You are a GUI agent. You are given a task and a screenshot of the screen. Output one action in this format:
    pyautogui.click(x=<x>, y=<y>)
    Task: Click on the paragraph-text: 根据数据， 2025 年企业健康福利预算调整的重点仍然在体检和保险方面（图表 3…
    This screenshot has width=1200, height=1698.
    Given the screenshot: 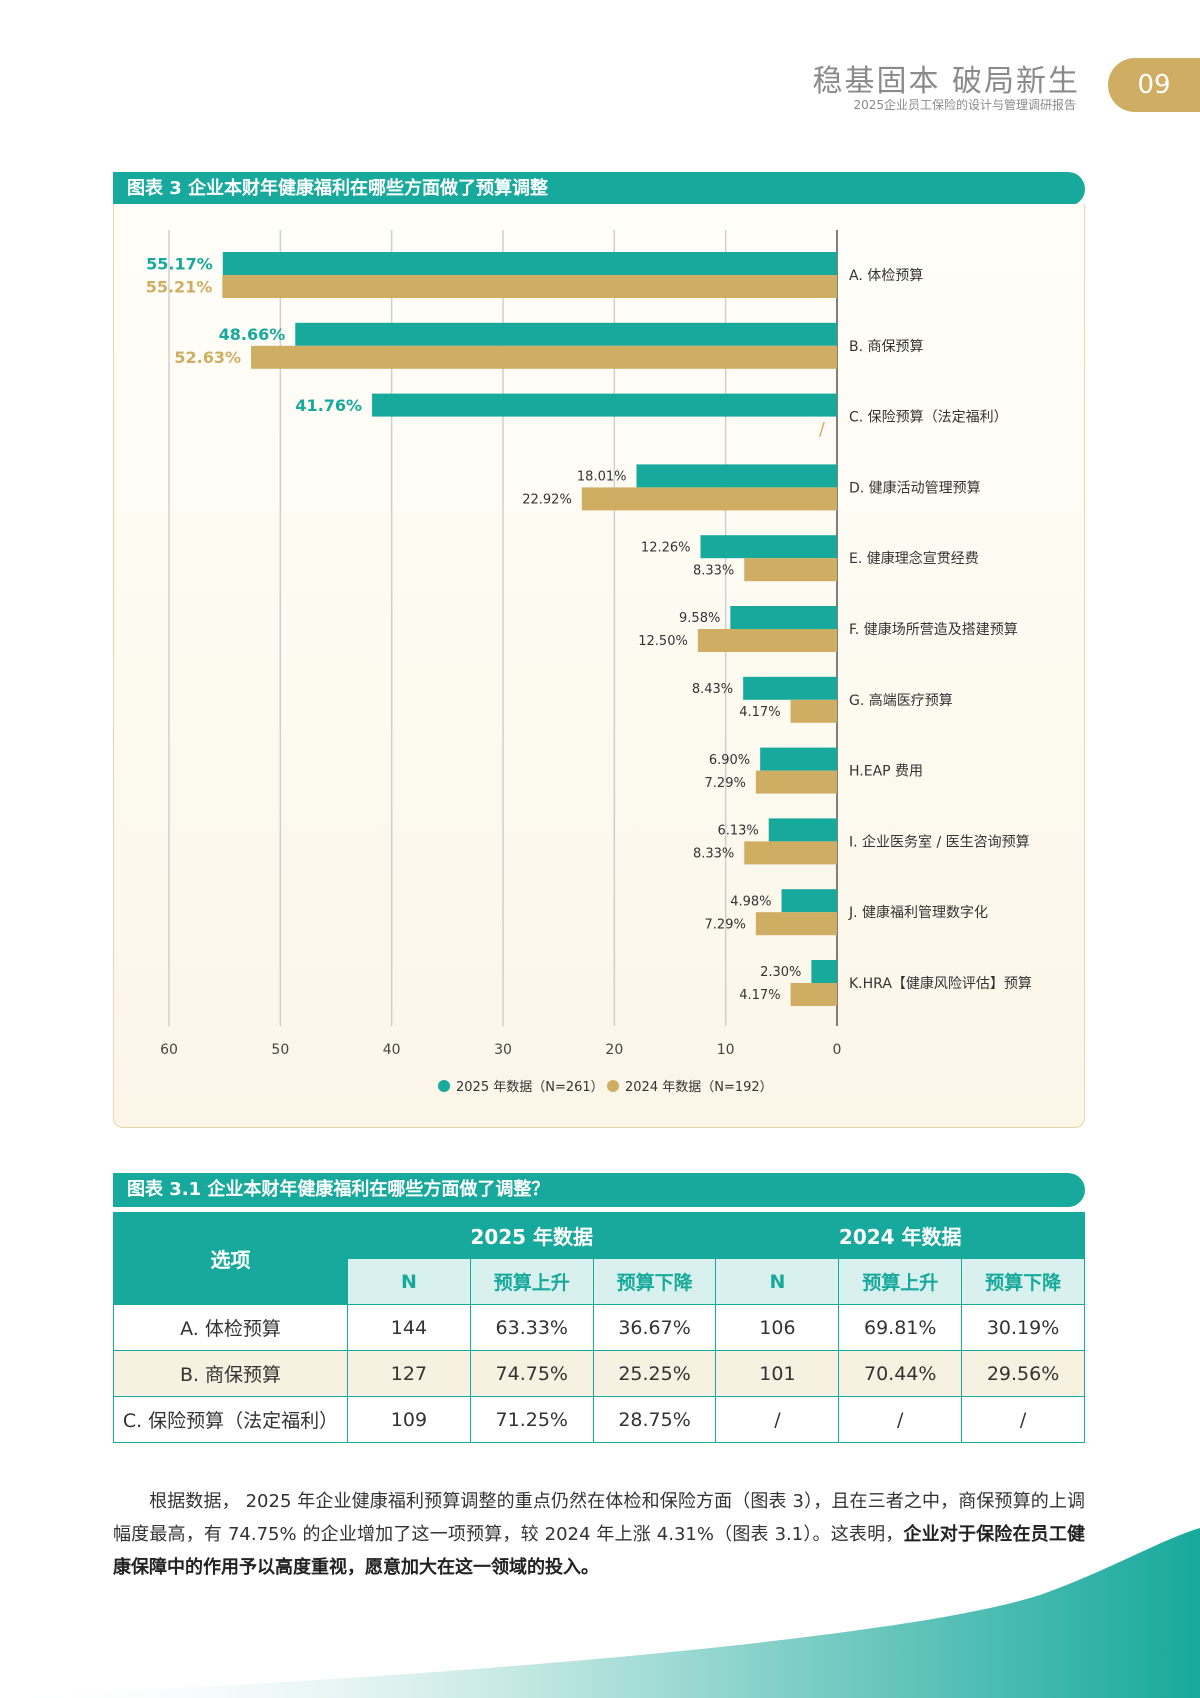 What is the action you would take?
    pyautogui.click(x=599, y=1518)
    